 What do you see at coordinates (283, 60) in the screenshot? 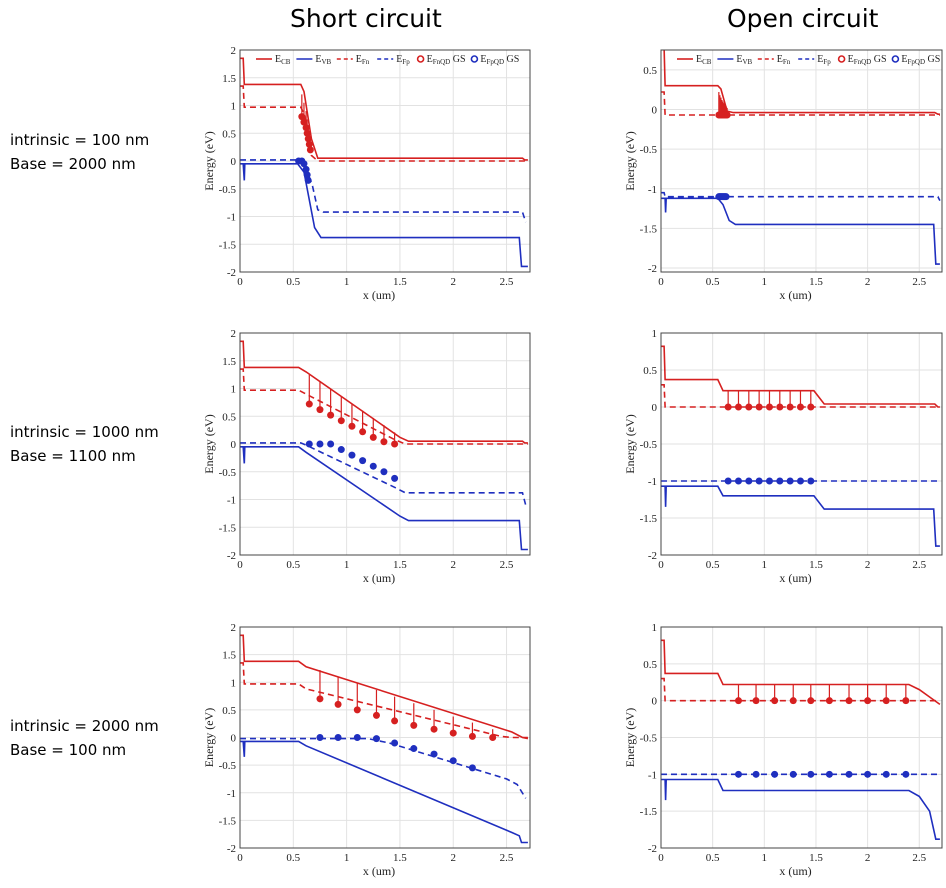
I see `legend-entry-label: ECB` at bounding box center [283, 60].